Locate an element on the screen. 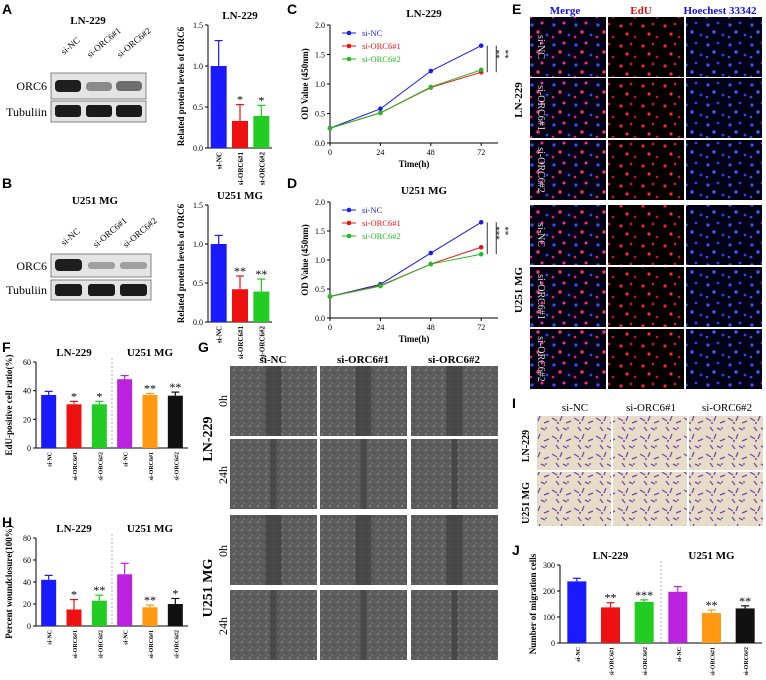  panel-letter-h: H is located at coordinates (7, 522).